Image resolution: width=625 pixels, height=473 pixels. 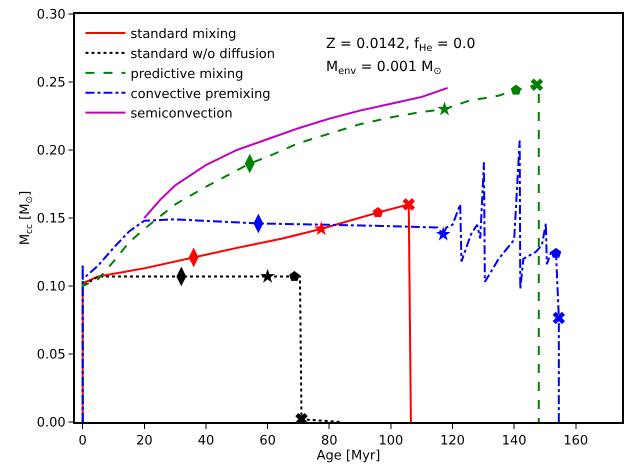 What do you see at coordinates (82, 440) in the screenshot?
I see `x-tick-label: 0` at bounding box center [82, 440].